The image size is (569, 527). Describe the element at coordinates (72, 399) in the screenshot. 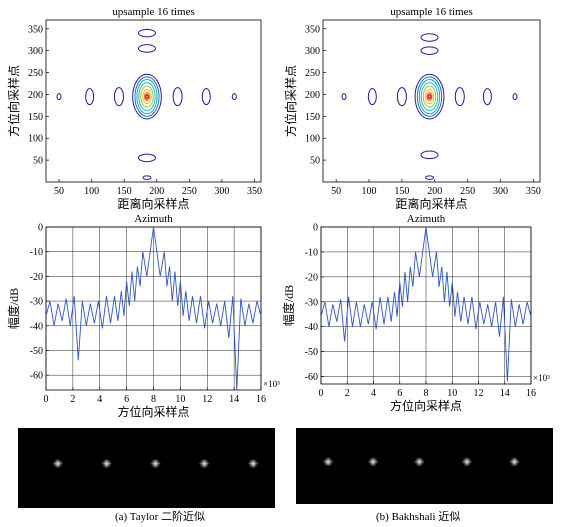

I see `x-tick-label: 2` at that location.